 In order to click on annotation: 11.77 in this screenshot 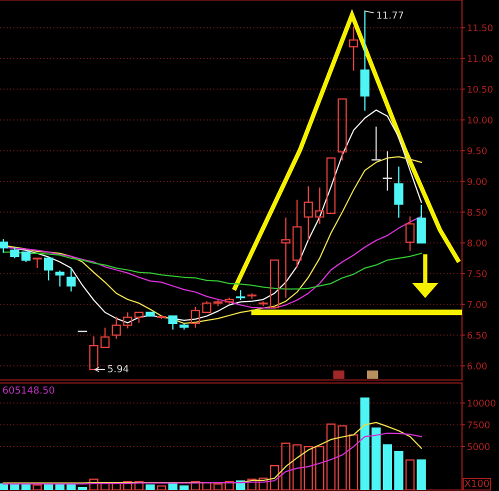, I will do `click(390, 15)`.